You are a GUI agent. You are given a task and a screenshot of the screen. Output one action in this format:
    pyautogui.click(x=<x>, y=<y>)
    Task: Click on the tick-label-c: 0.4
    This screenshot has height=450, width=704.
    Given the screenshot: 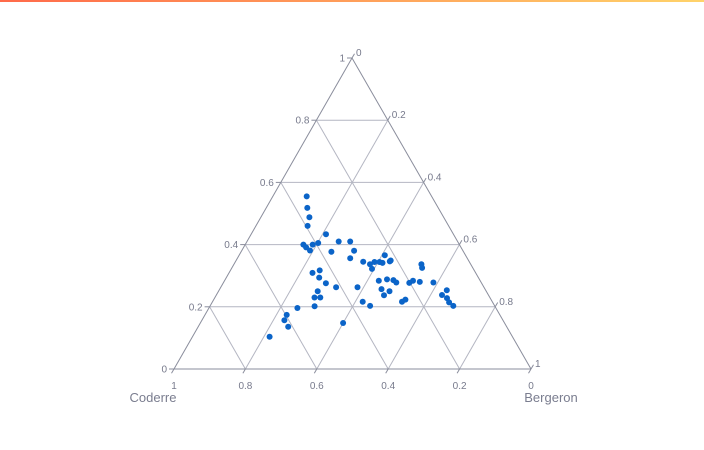 What is the action you would take?
    pyautogui.click(x=435, y=177)
    